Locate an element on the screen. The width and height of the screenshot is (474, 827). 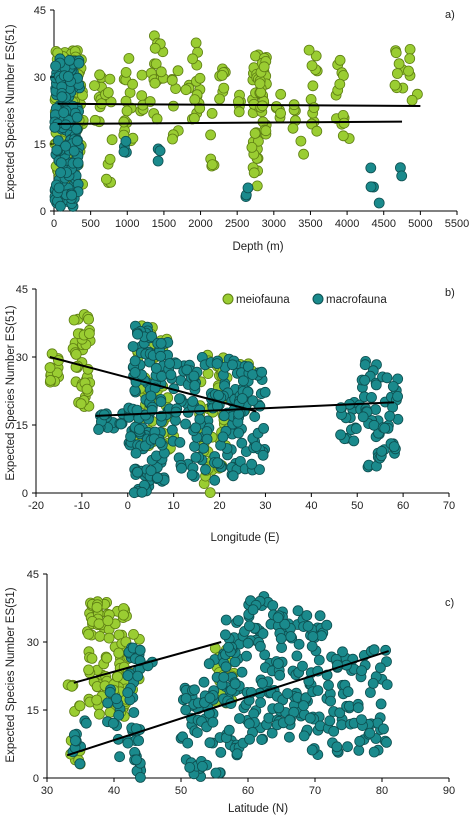
x-tick-label: 50 is located at coordinates (181, 791).